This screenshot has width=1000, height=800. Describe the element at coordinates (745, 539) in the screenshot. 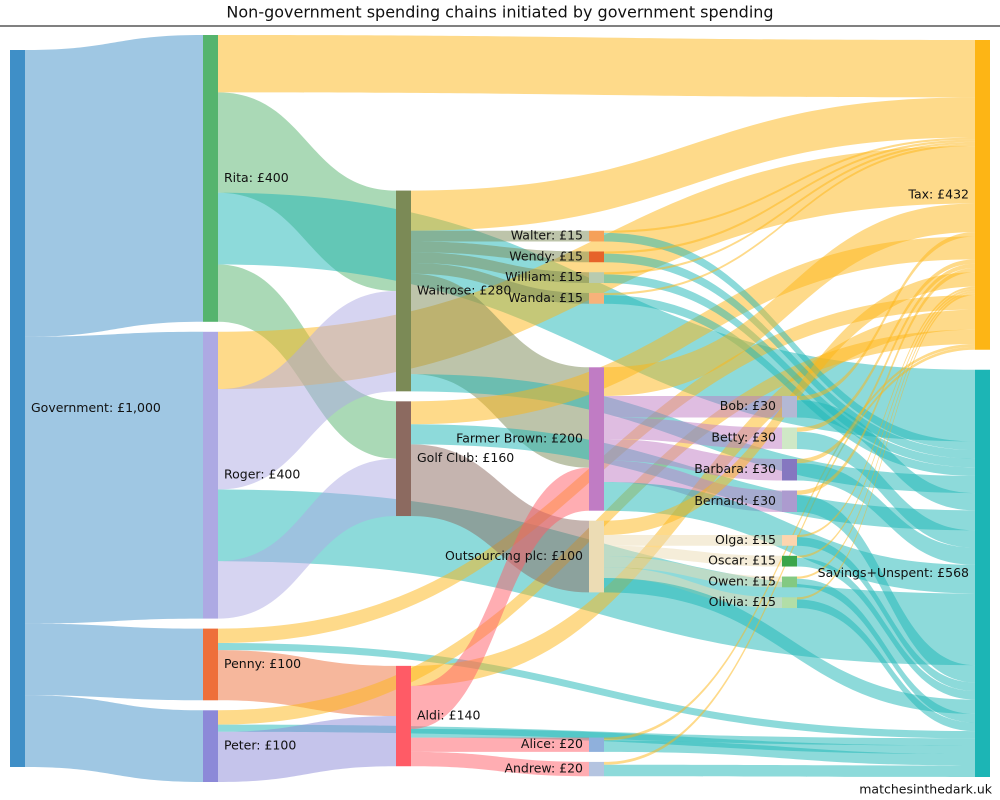

I see `node-label: Olga: £15` at that location.